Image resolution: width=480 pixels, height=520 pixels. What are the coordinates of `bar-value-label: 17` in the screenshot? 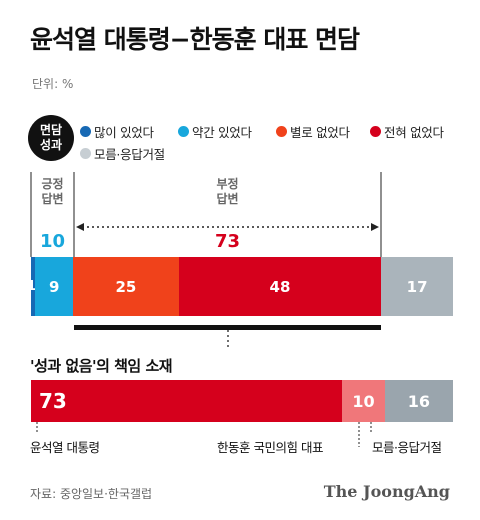 It's located at (417, 286).